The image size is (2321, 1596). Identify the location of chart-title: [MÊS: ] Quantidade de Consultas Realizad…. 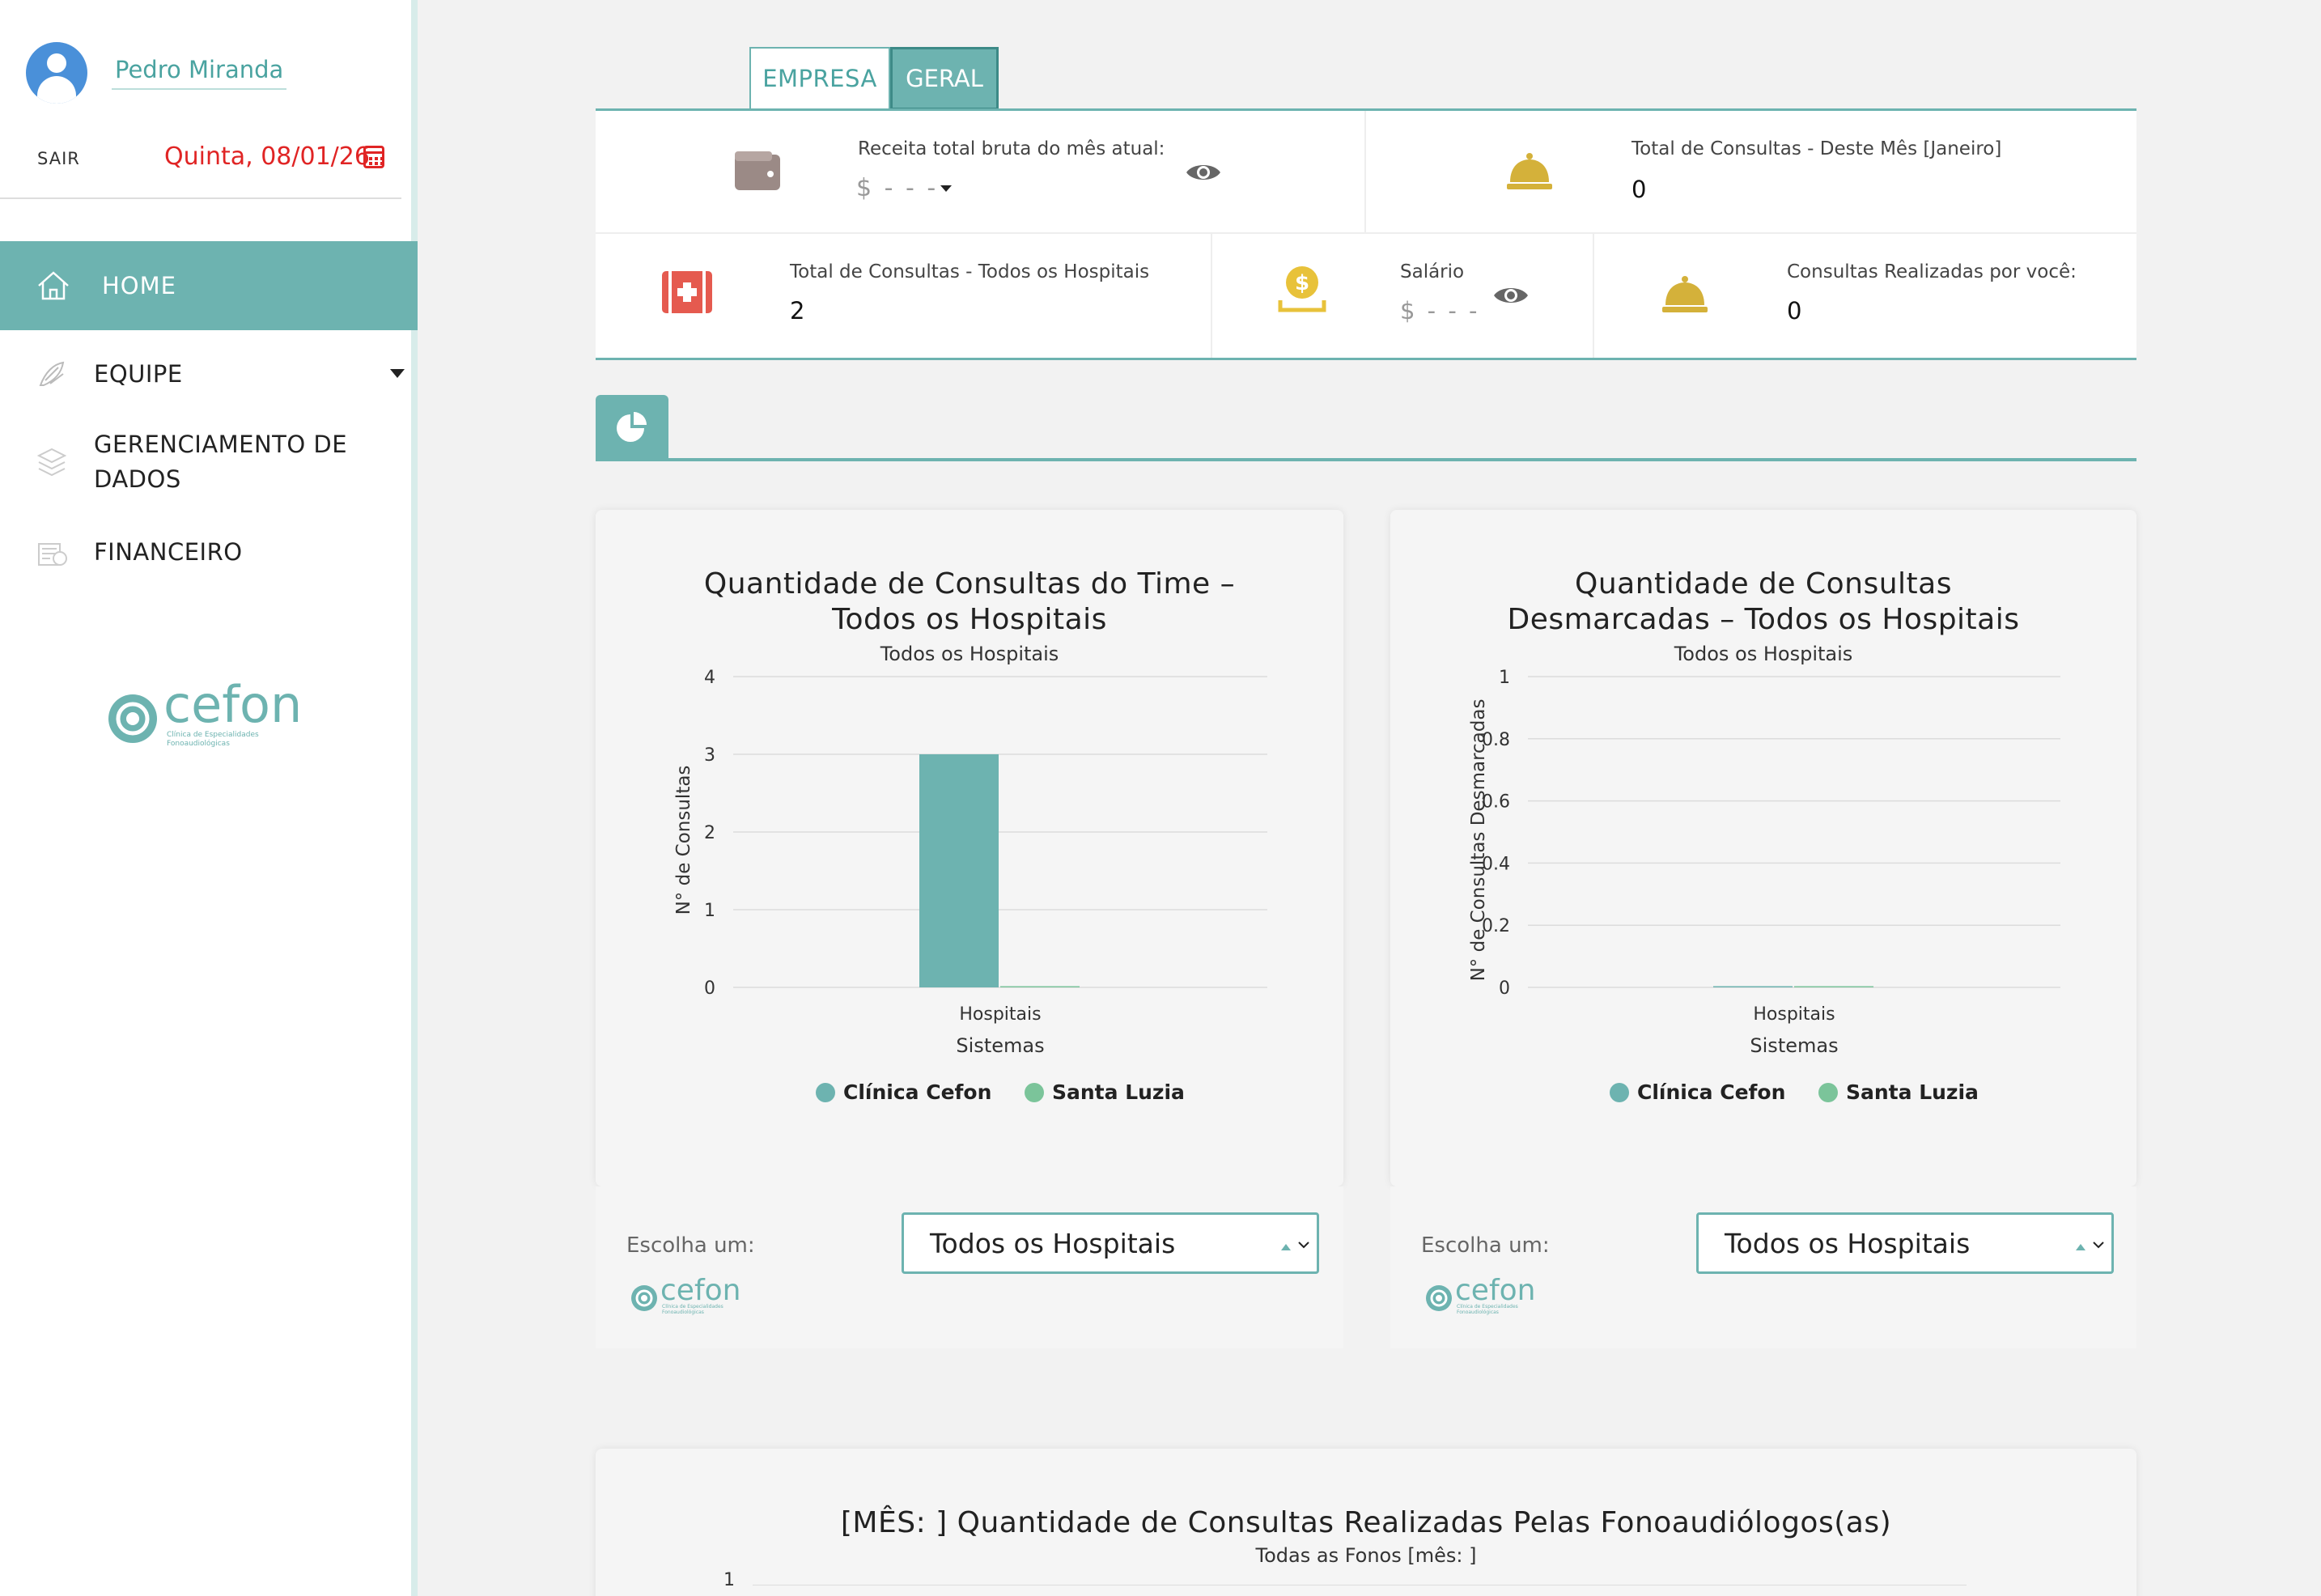
(1366, 1522).